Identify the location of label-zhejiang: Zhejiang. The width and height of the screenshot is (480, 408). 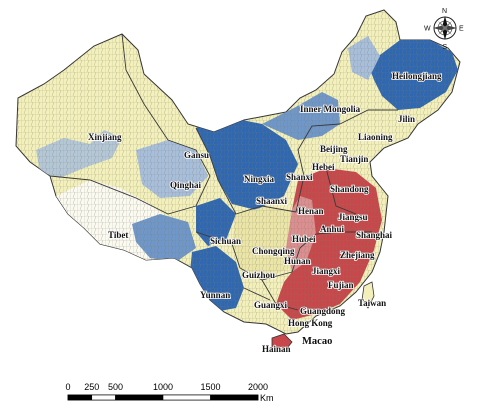
(357, 255).